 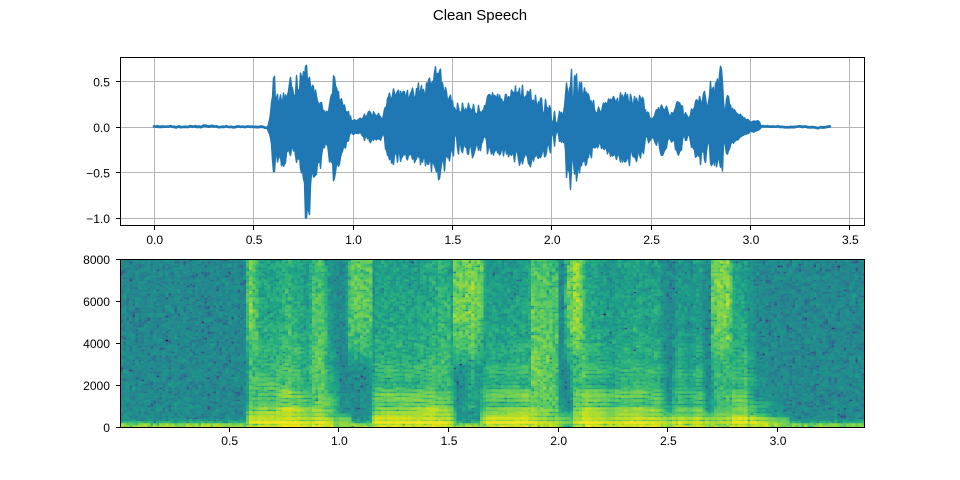 I want to click on svg-text: 0, so click(x=106, y=428).